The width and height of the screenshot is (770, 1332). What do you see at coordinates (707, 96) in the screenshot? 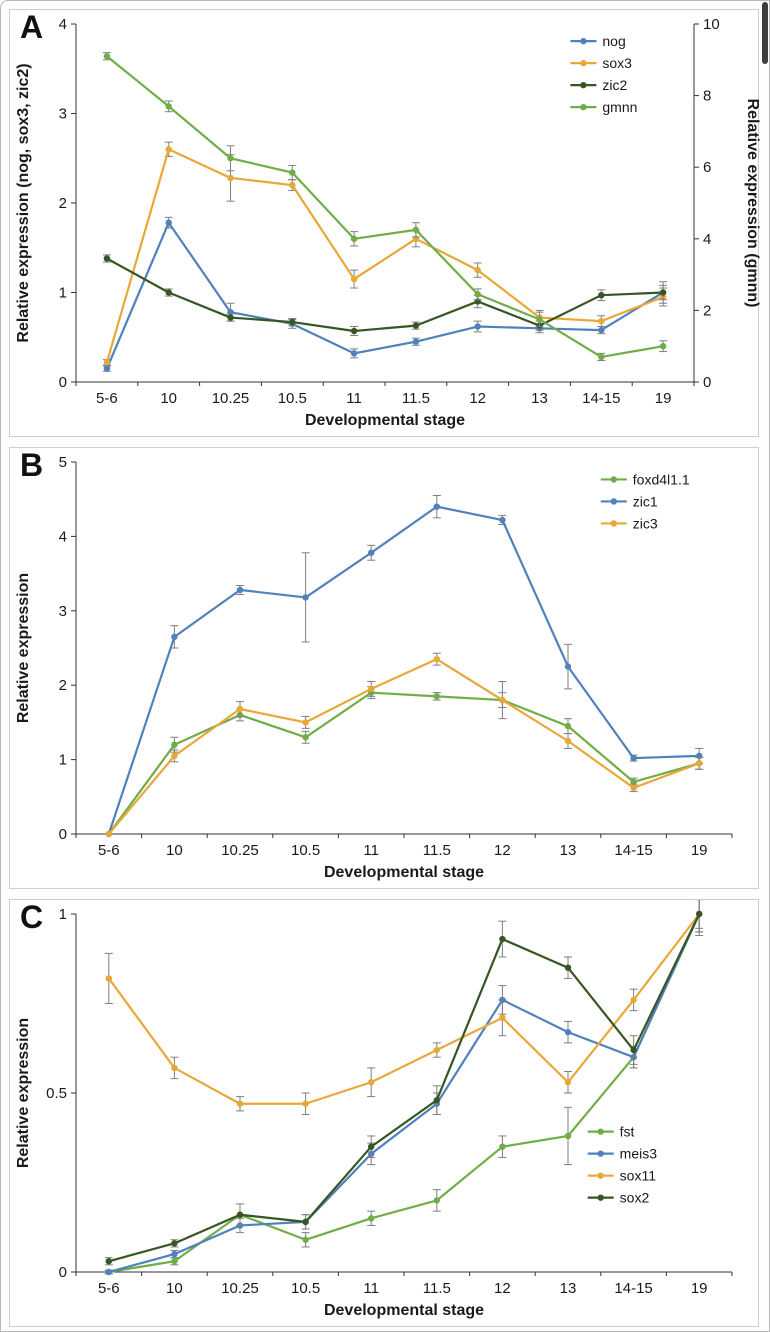
I see `y2-tick-label: 8` at bounding box center [707, 96].